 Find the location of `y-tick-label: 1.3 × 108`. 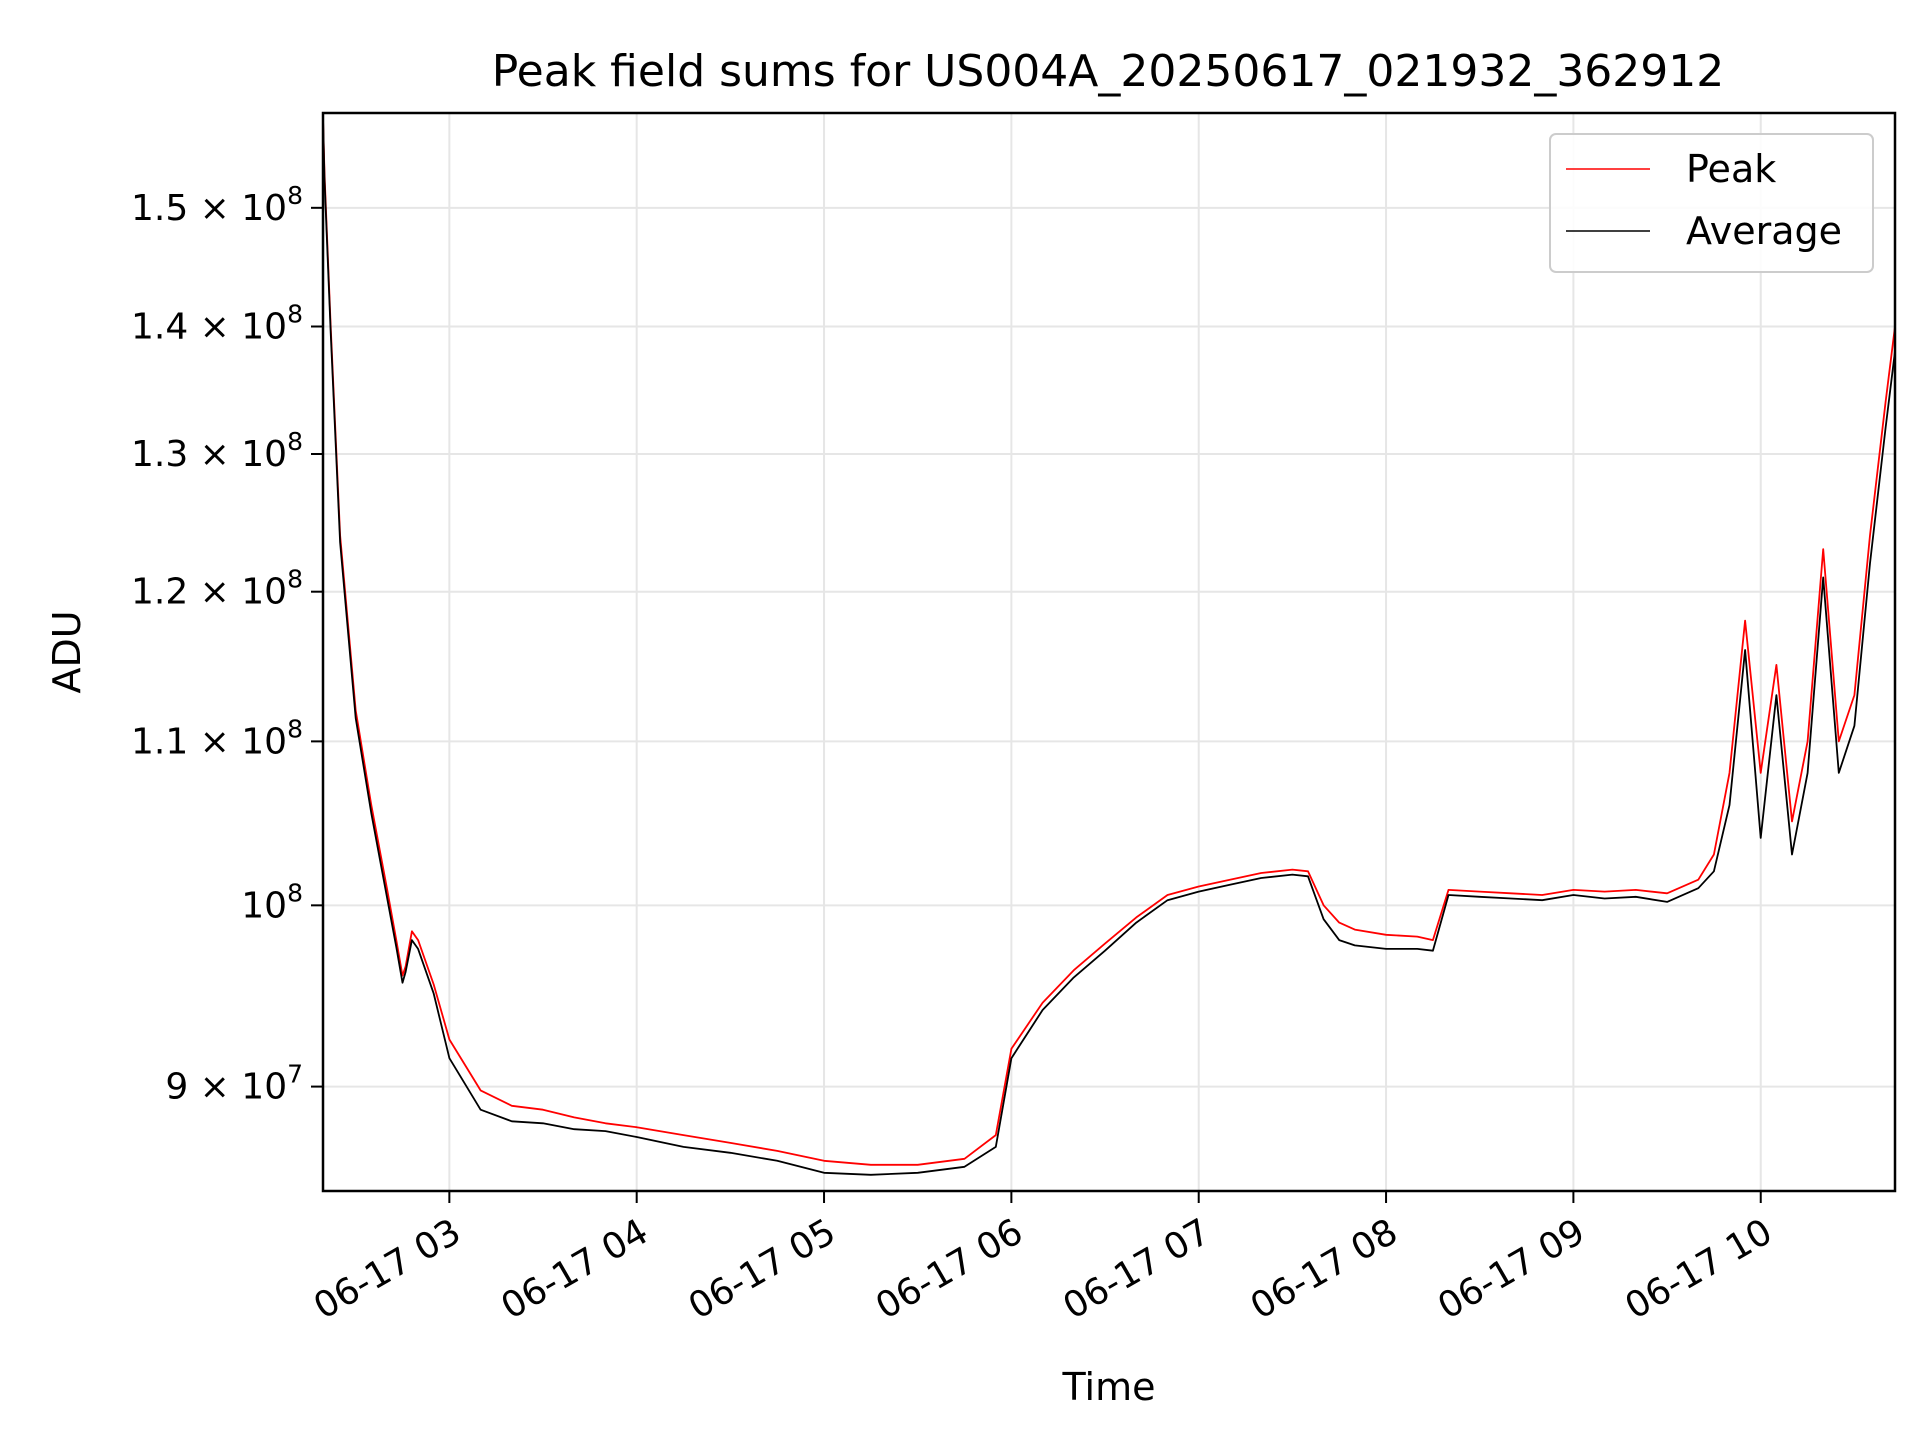

y-tick-label: 1.3 × 108 is located at coordinates (217, 451).